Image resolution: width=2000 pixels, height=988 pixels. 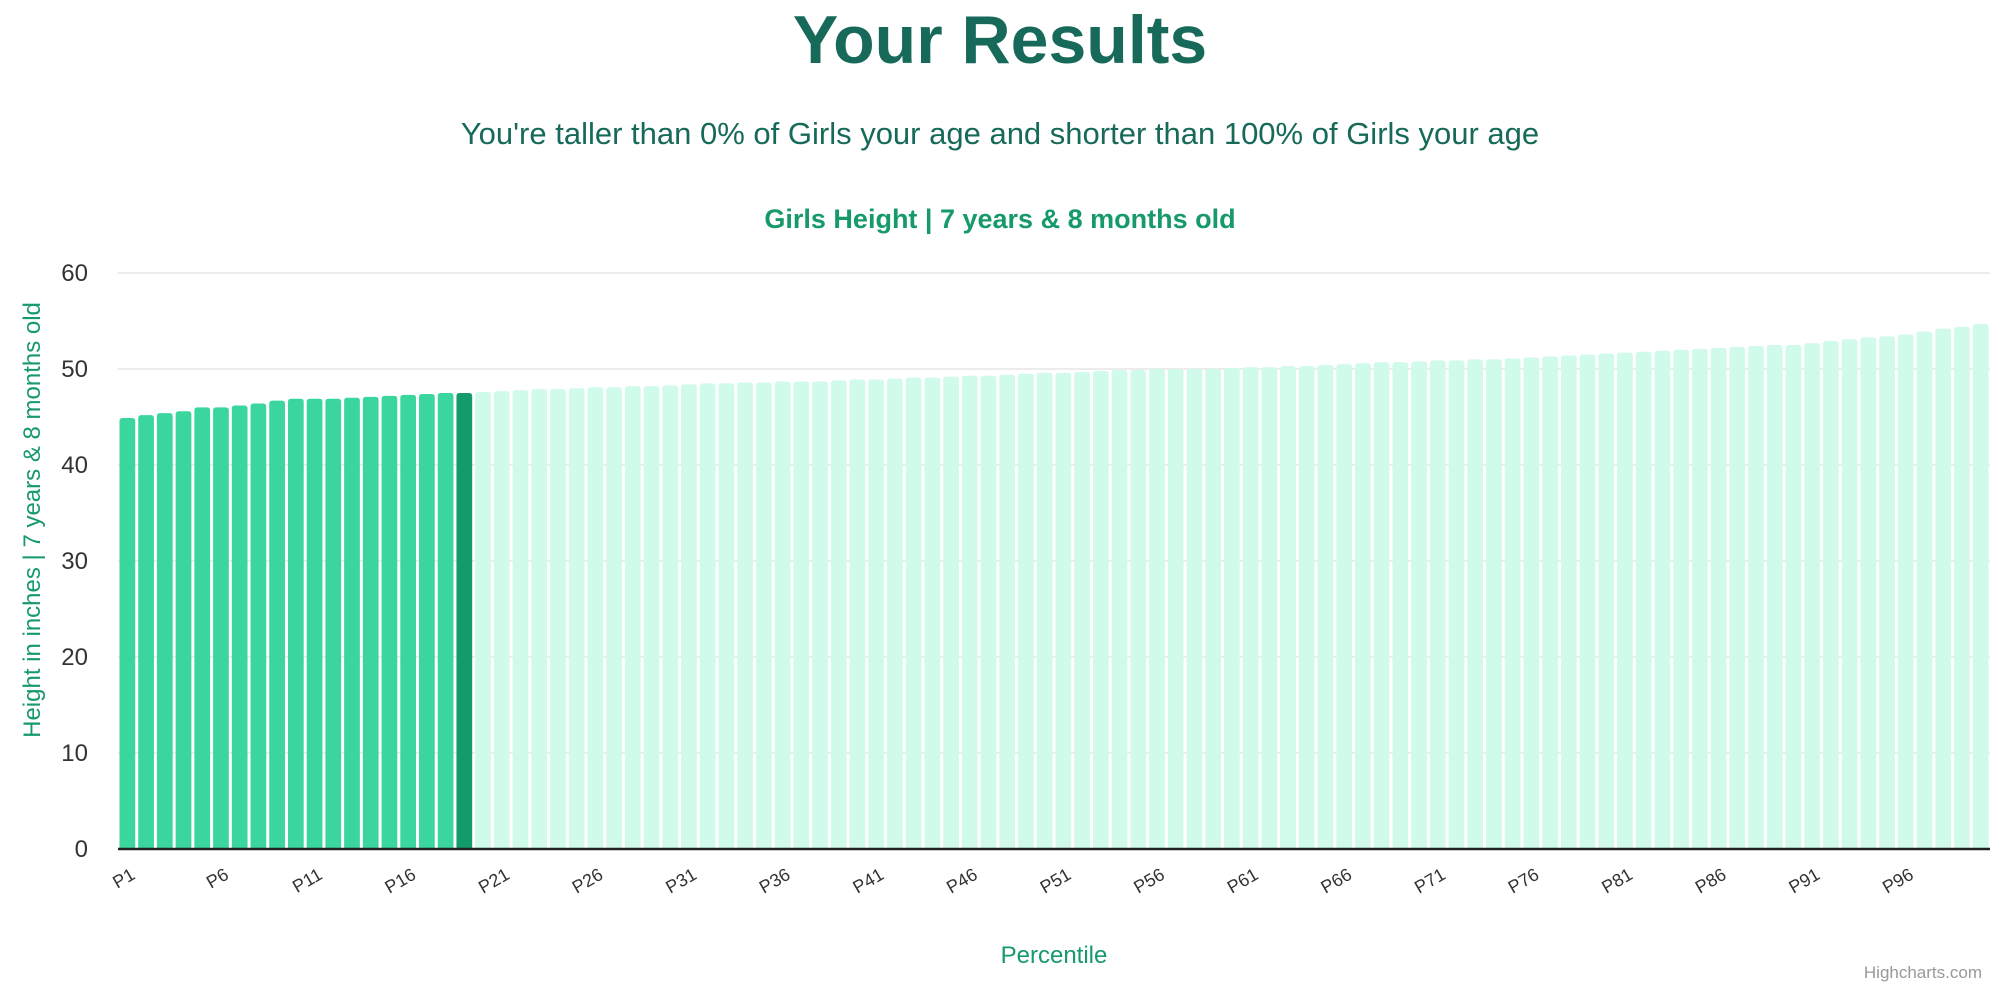 What do you see at coordinates (1550, 602) in the screenshot?
I see `bar-p77` at bounding box center [1550, 602].